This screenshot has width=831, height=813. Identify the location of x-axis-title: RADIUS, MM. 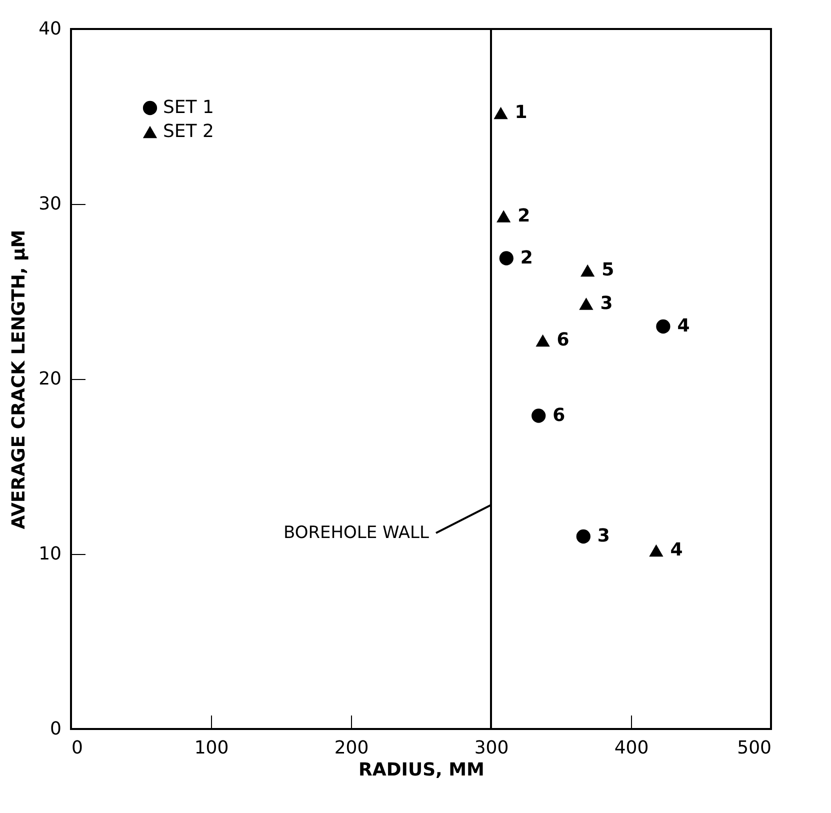
(421, 770).